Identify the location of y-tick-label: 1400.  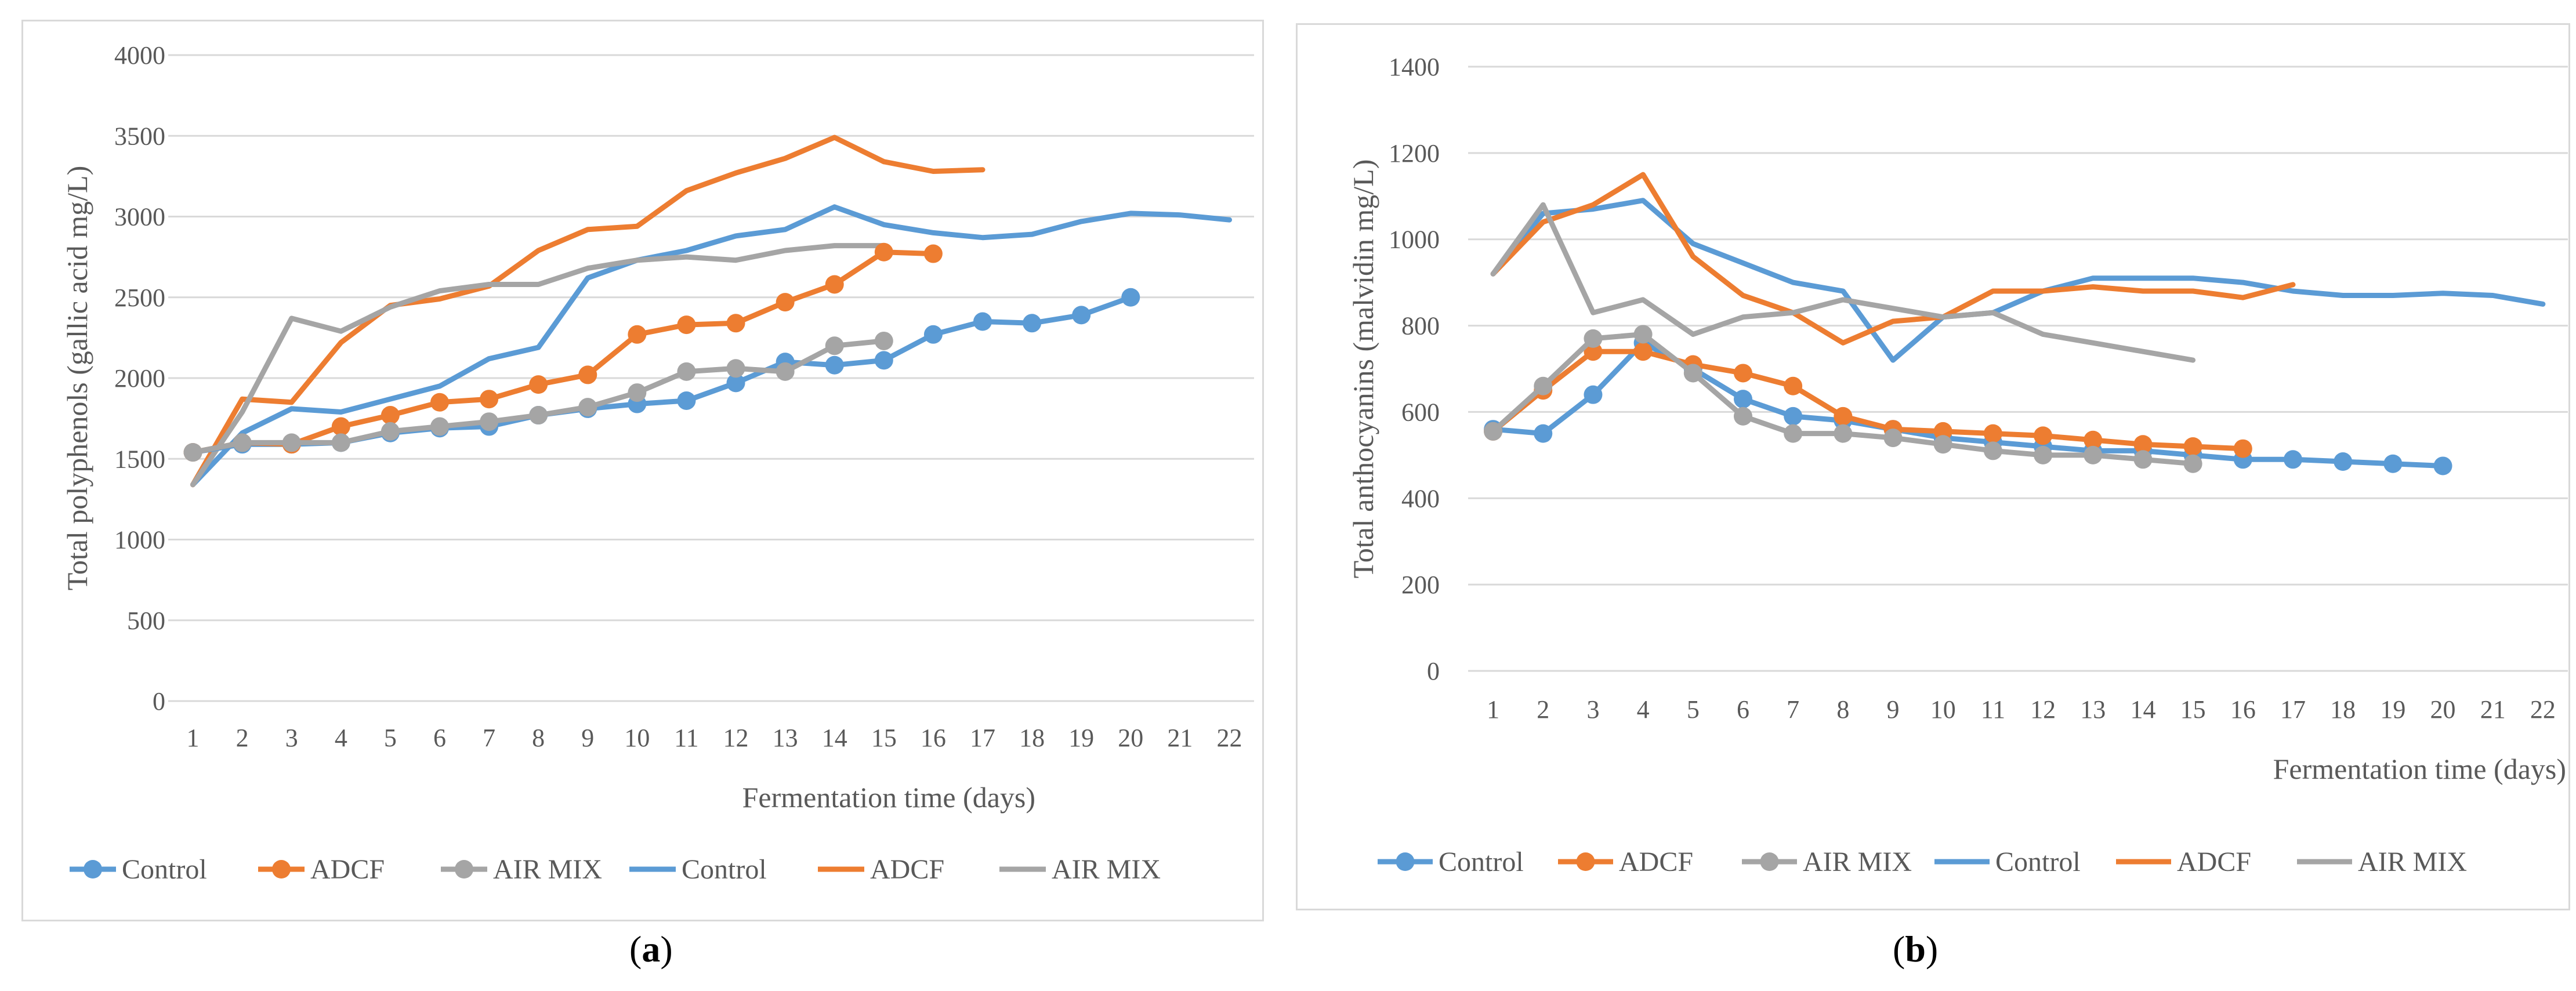
(1415, 67).